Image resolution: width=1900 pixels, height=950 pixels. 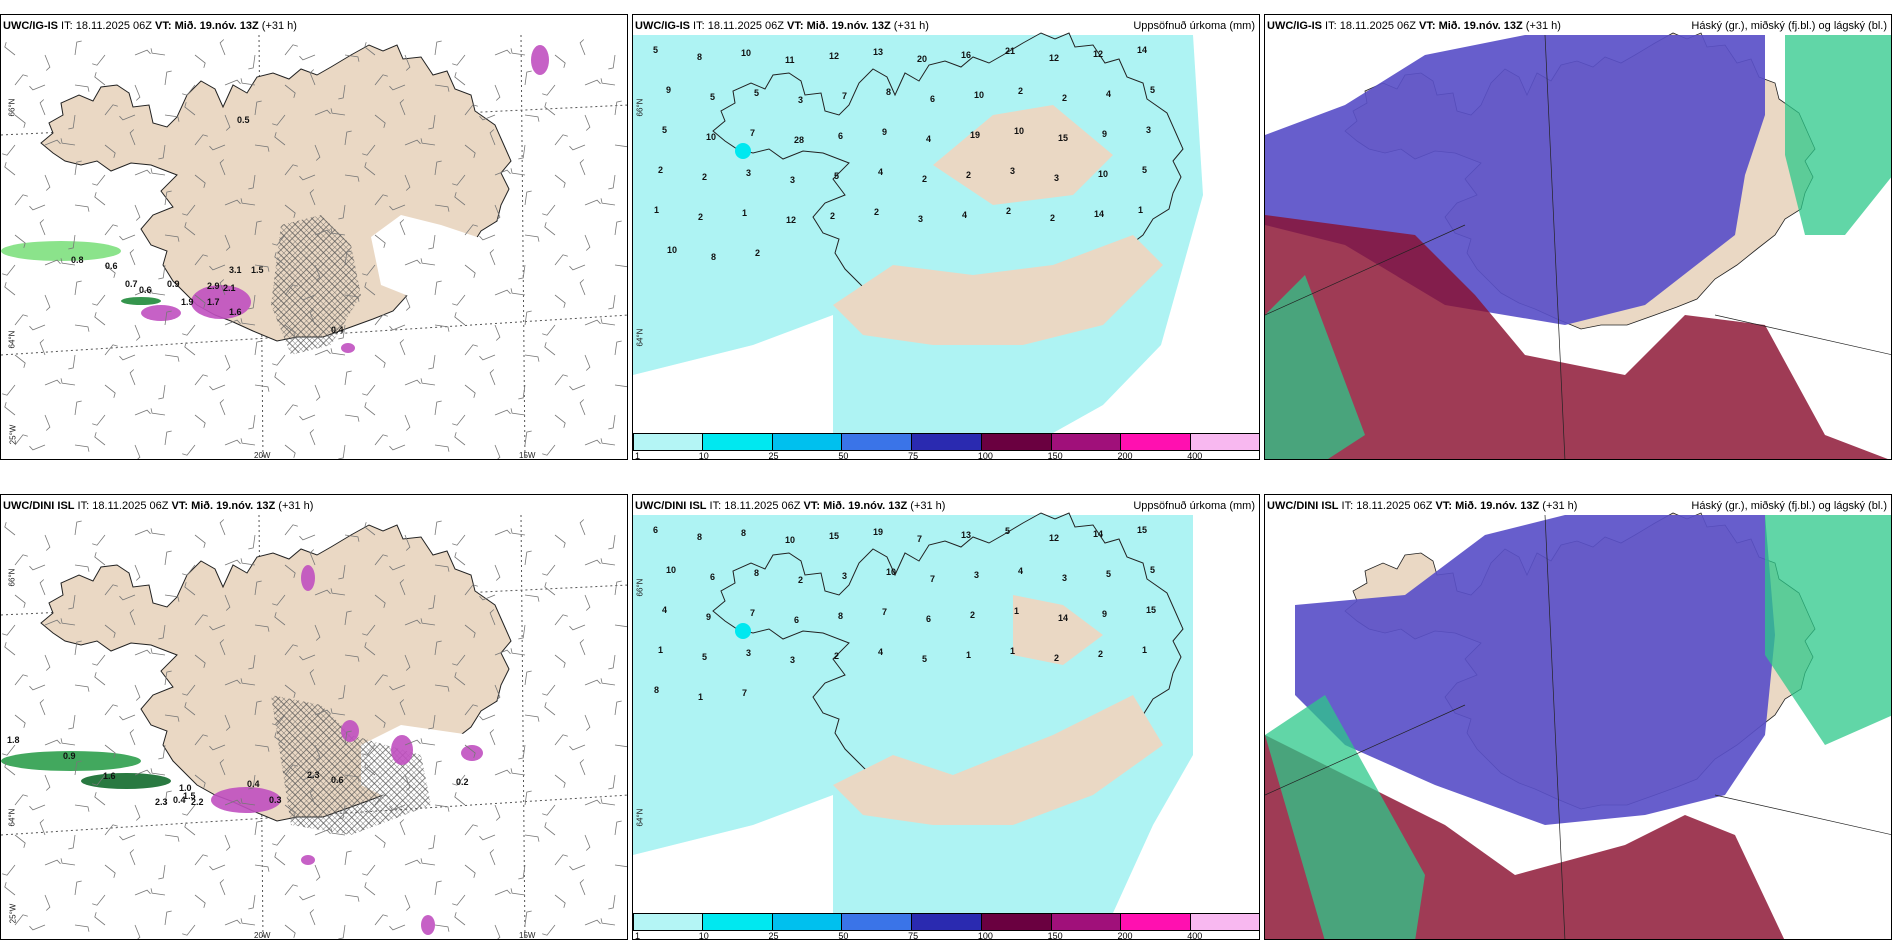 I want to click on precip-label: 2, so click(x=705, y=177).